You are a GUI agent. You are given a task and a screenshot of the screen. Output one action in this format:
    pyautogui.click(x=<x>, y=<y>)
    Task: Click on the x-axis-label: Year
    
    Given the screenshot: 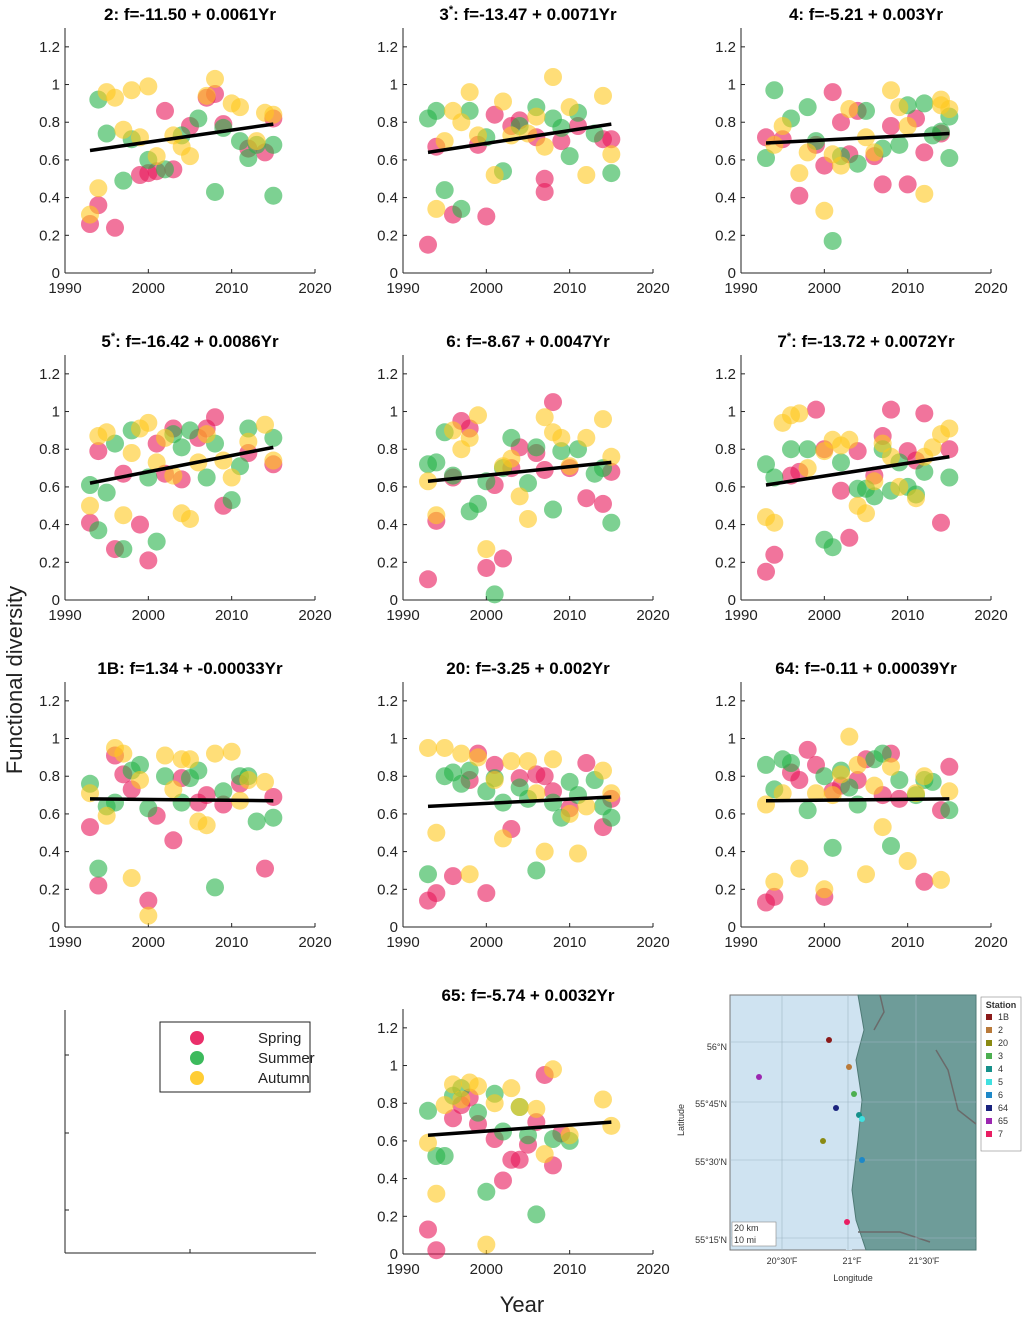 What is the action you would take?
    pyautogui.click(x=522, y=1304)
    